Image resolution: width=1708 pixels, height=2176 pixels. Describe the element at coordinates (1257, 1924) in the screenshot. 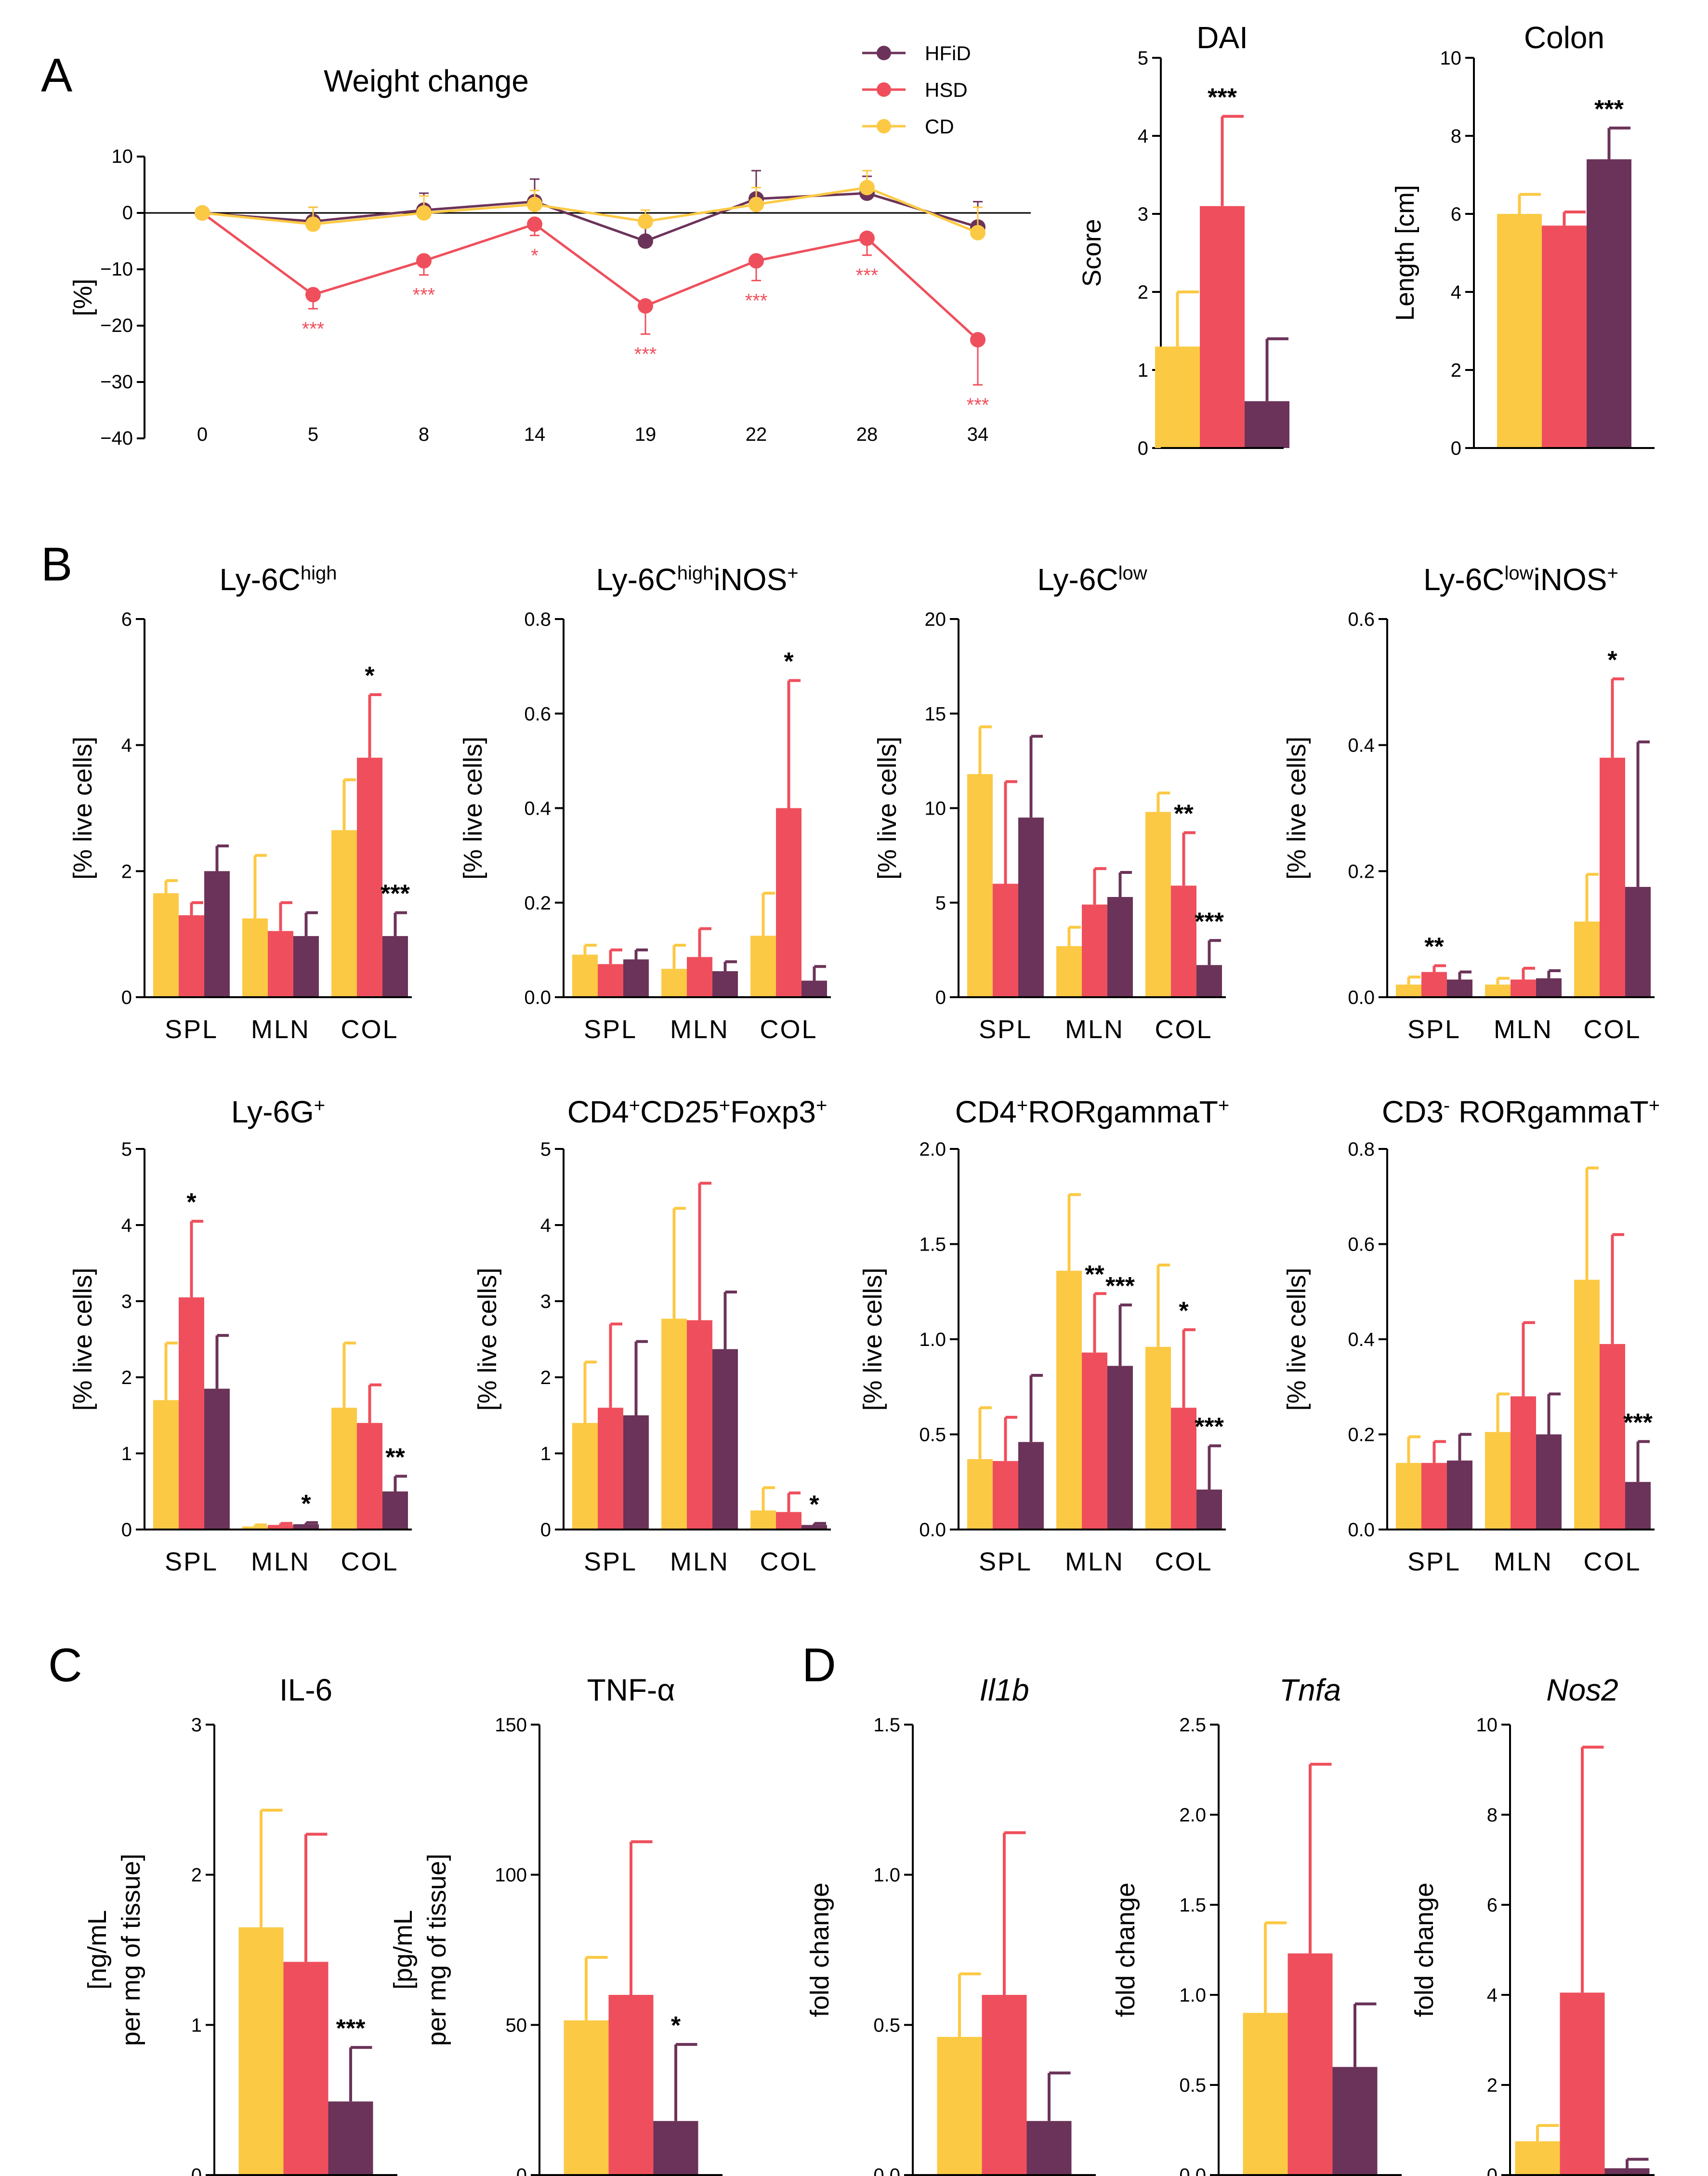

I see `chart-tnfa: Tnfa 0.0 0.5 1.0 1.5 2.0 2.5 fold change` at that location.